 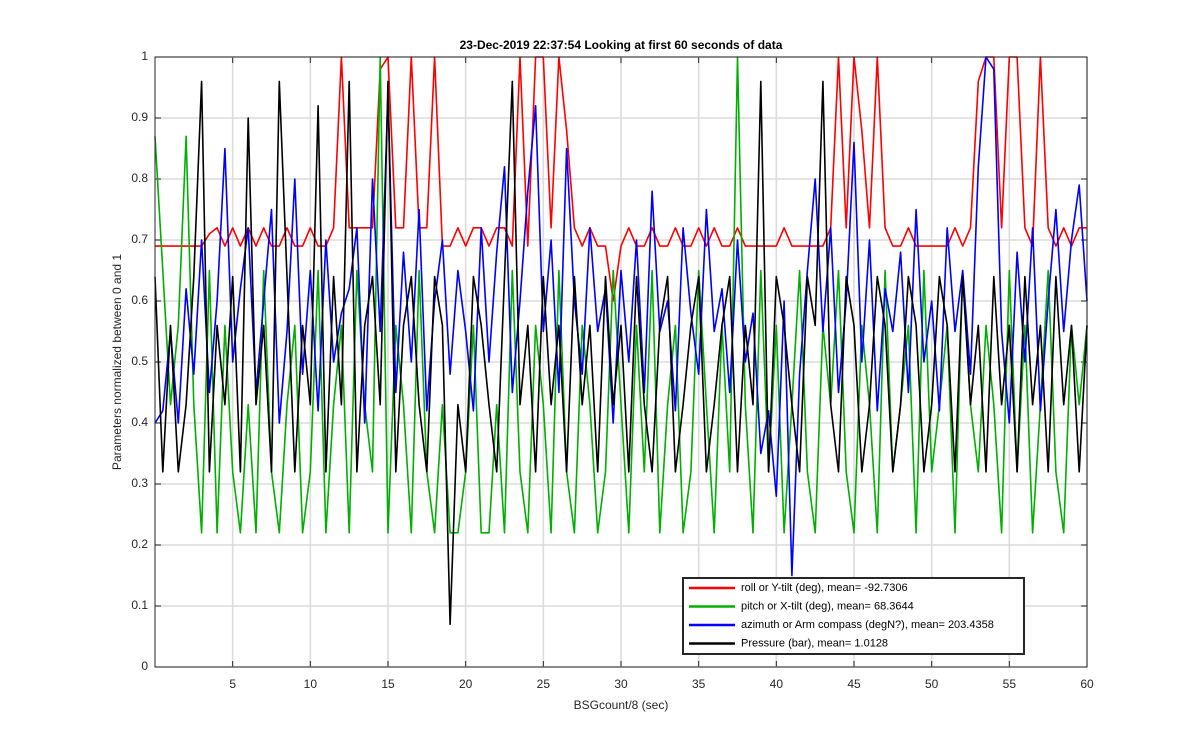 I want to click on x-tick-label: 25, so click(x=544, y=684).